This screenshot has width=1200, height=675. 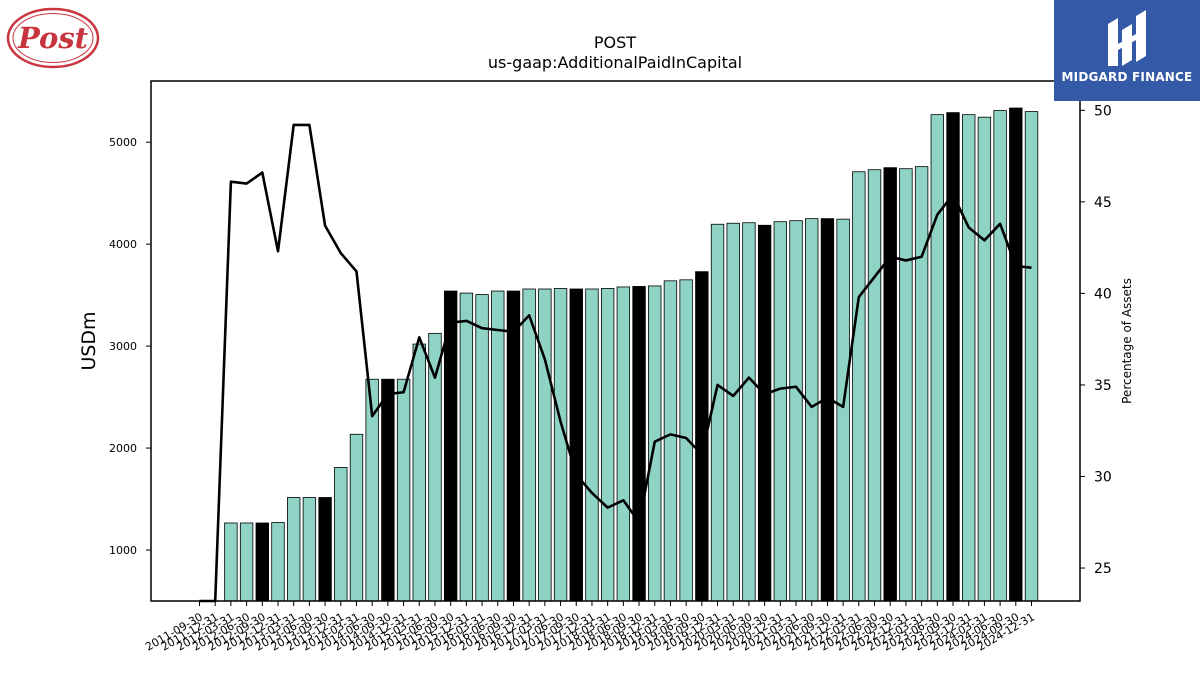 I want to click on y2-tick-label: 50, so click(x=1103, y=111).